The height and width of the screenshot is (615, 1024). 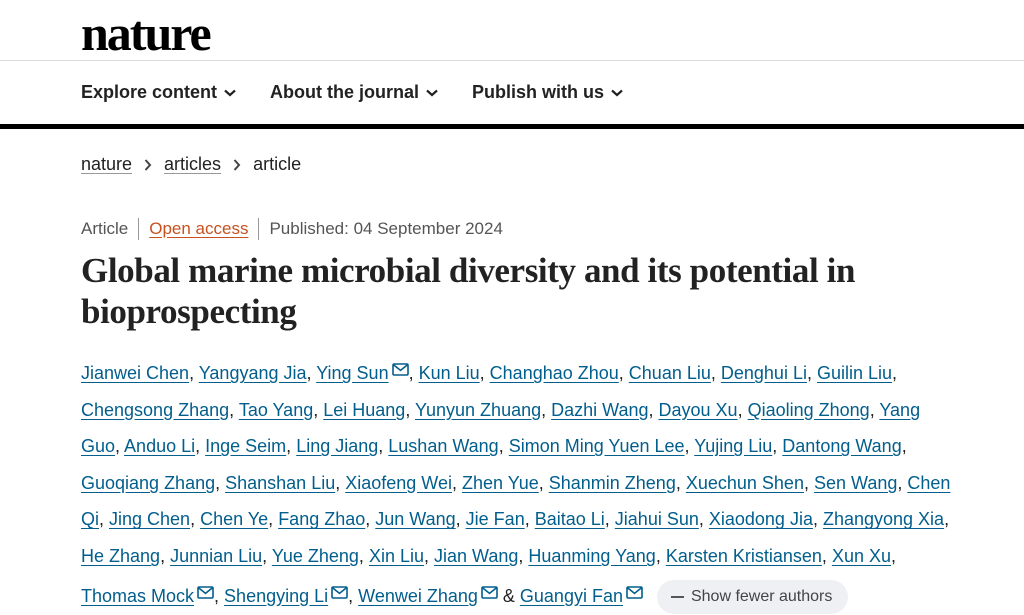 What do you see at coordinates (396, 555) in the screenshot?
I see `author-link: Xin Liu` at bounding box center [396, 555].